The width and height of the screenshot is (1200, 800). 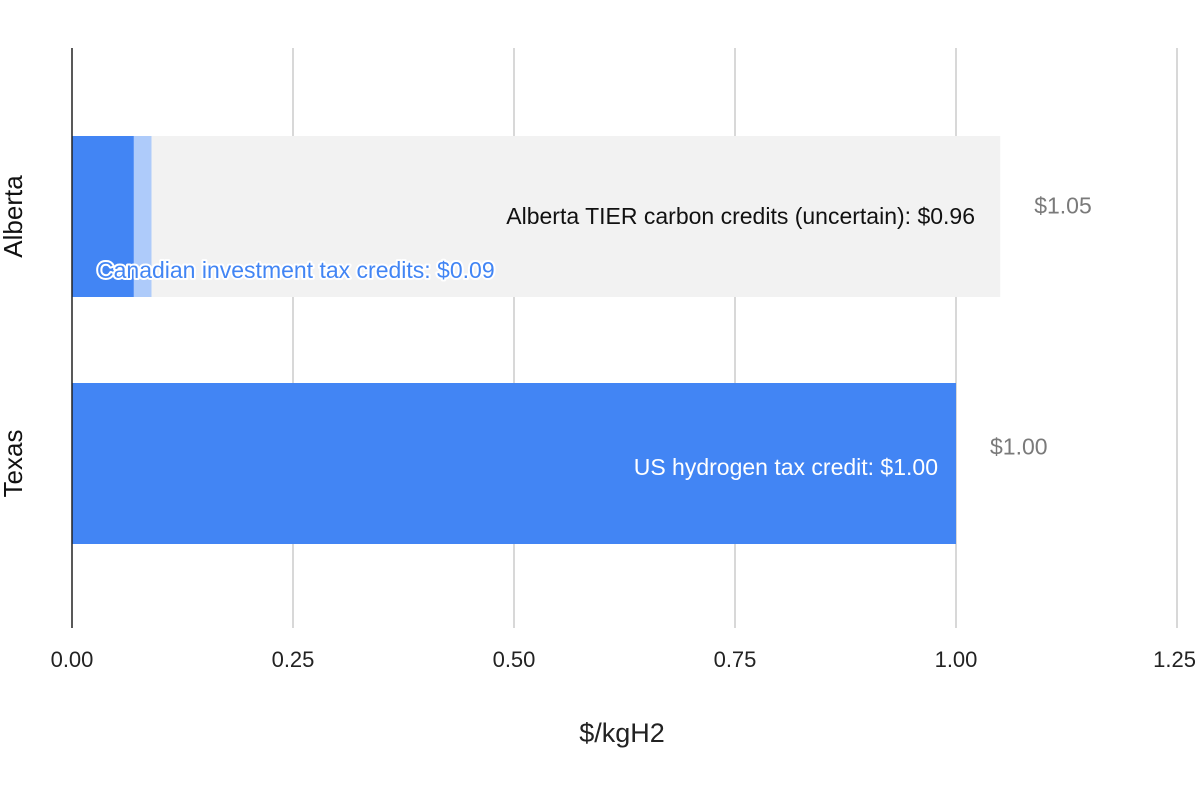 I want to click on x-tick-label: 0.75, so click(x=735, y=659).